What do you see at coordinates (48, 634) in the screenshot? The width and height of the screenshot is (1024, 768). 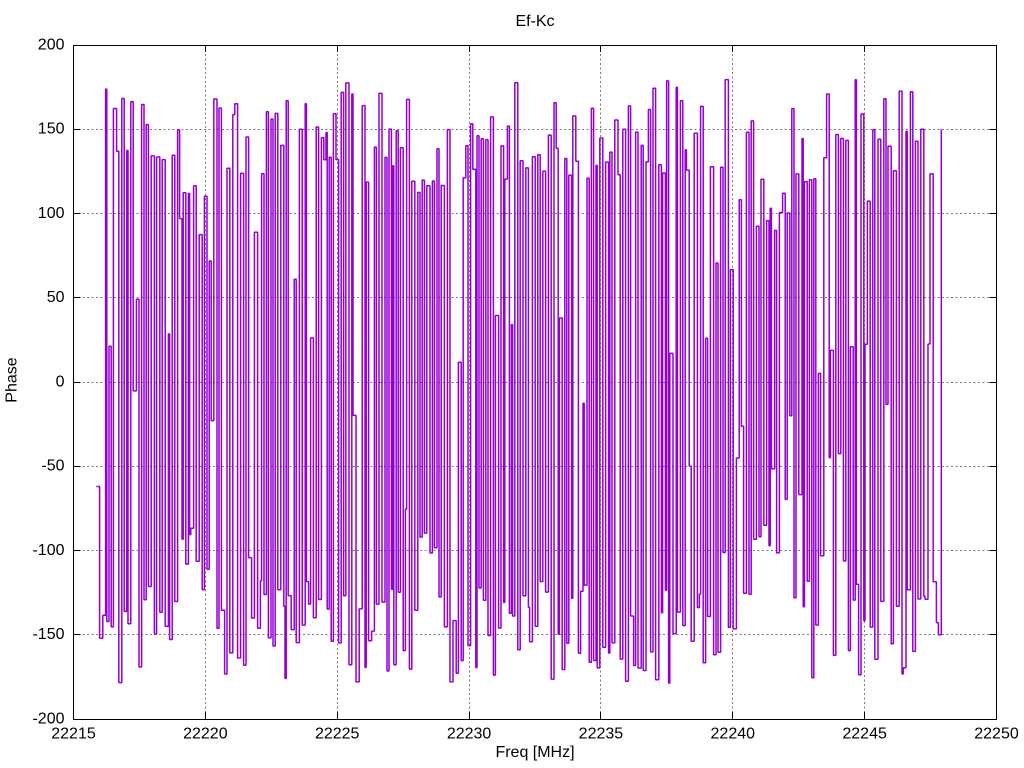 I see `svg-text: -150` at bounding box center [48, 634].